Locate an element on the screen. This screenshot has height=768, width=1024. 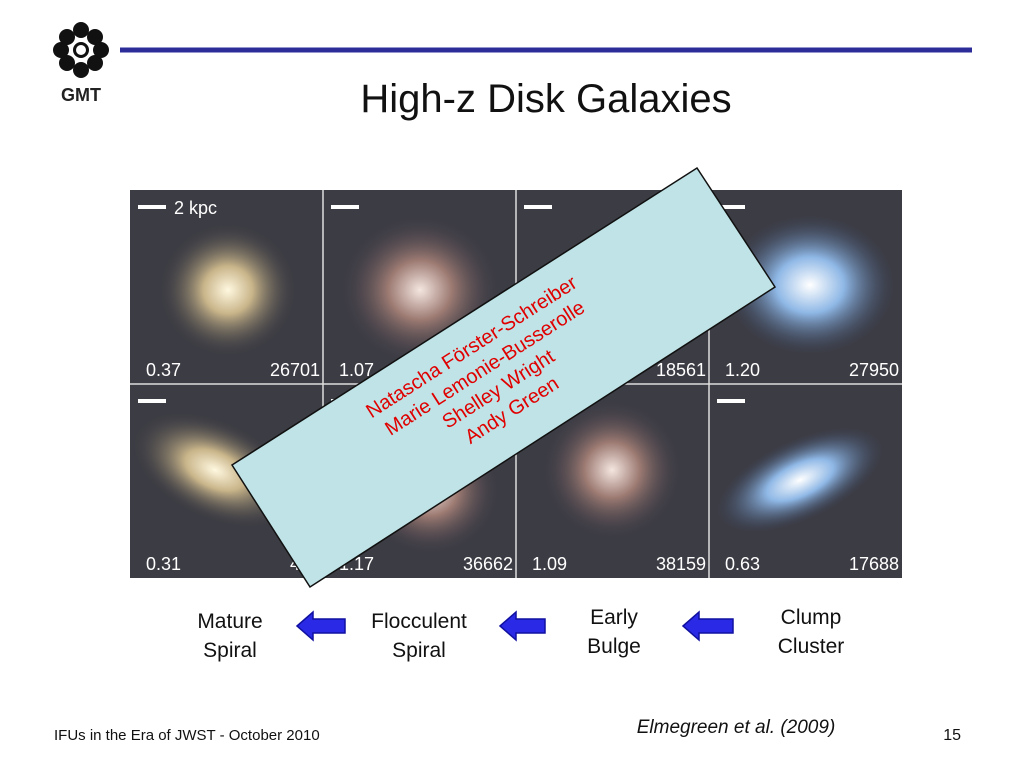
footer-text: IFUs in the Era of JWST - October 2010 is located at coordinates (187, 735).